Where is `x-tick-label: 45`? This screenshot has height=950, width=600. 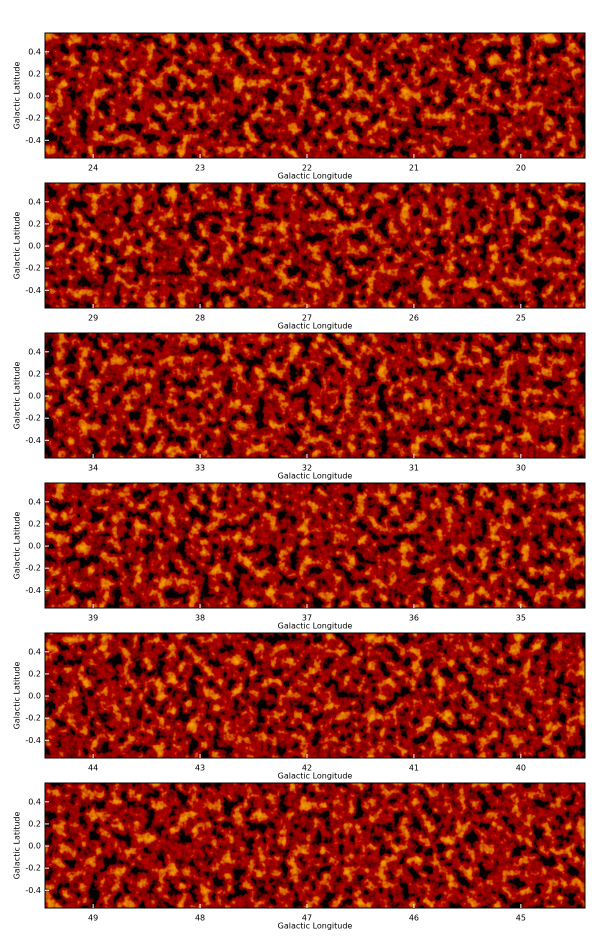
x-tick-label: 45 is located at coordinates (521, 918).